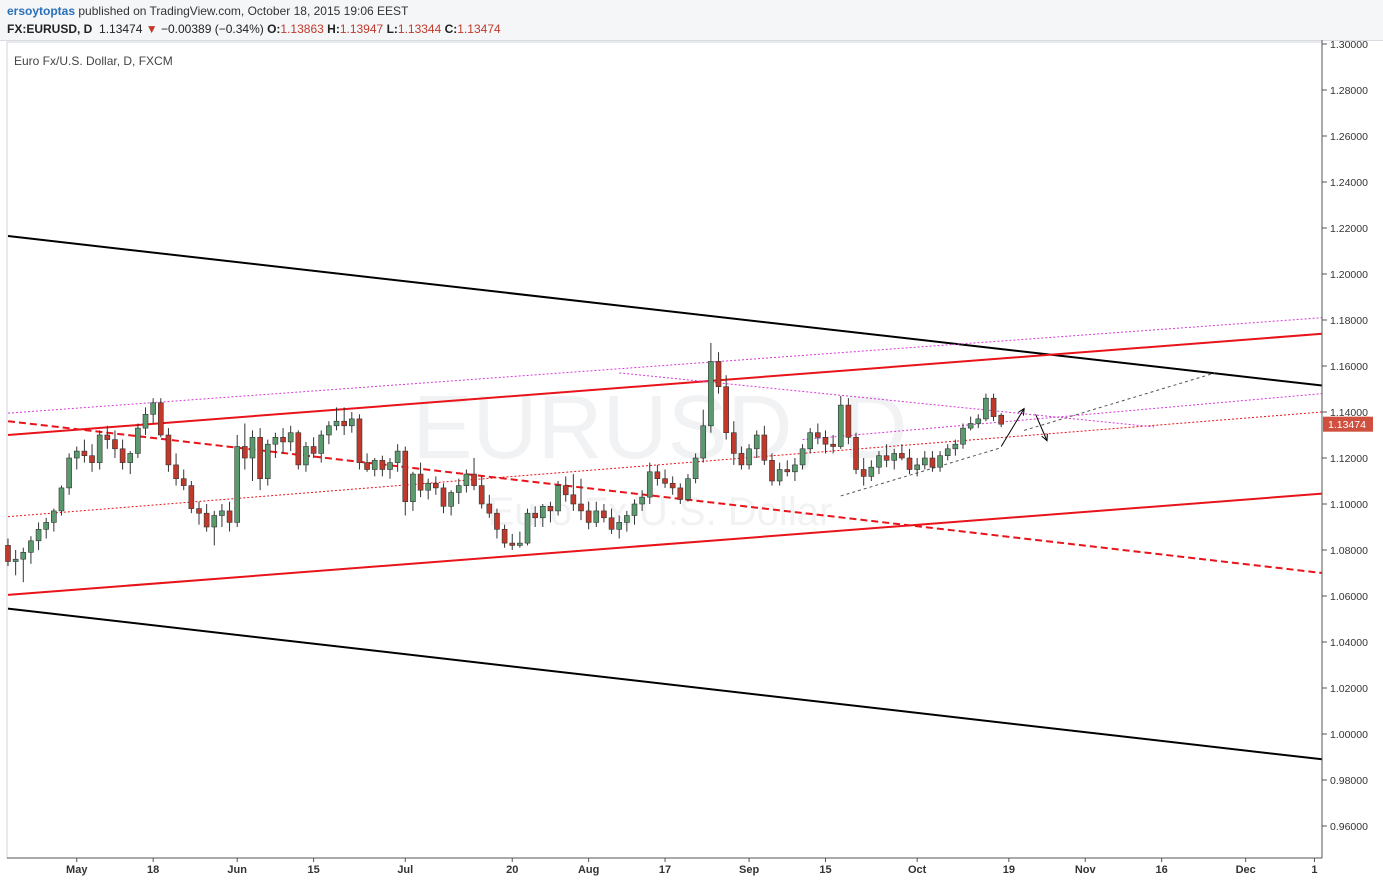 The image size is (1383, 885). What do you see at coordinates (153, 870) in the screenshot?
I see `time-tick-label: 18` at bounding box center [153, 870].